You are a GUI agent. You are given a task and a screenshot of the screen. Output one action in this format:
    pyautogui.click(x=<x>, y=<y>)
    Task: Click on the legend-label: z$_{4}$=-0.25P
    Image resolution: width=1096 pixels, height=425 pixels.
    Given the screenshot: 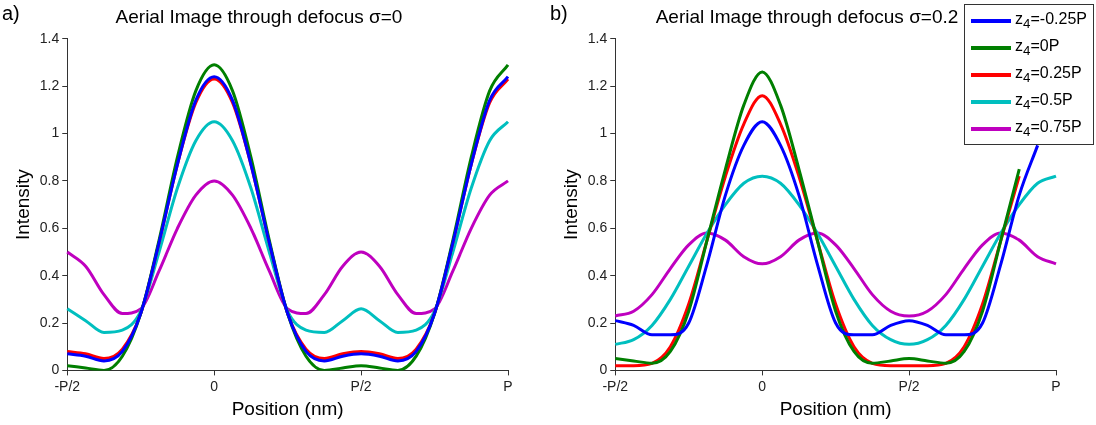 What is the action you would take?
    pyautogui.click(x=1051, y=20)
    